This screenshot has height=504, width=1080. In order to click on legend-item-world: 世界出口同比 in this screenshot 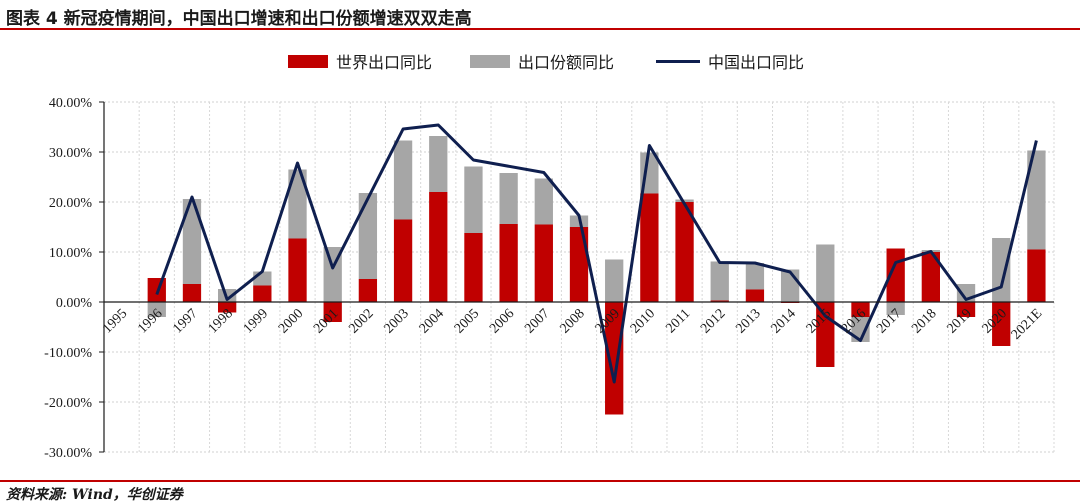, I will do `click(360, 61)`.